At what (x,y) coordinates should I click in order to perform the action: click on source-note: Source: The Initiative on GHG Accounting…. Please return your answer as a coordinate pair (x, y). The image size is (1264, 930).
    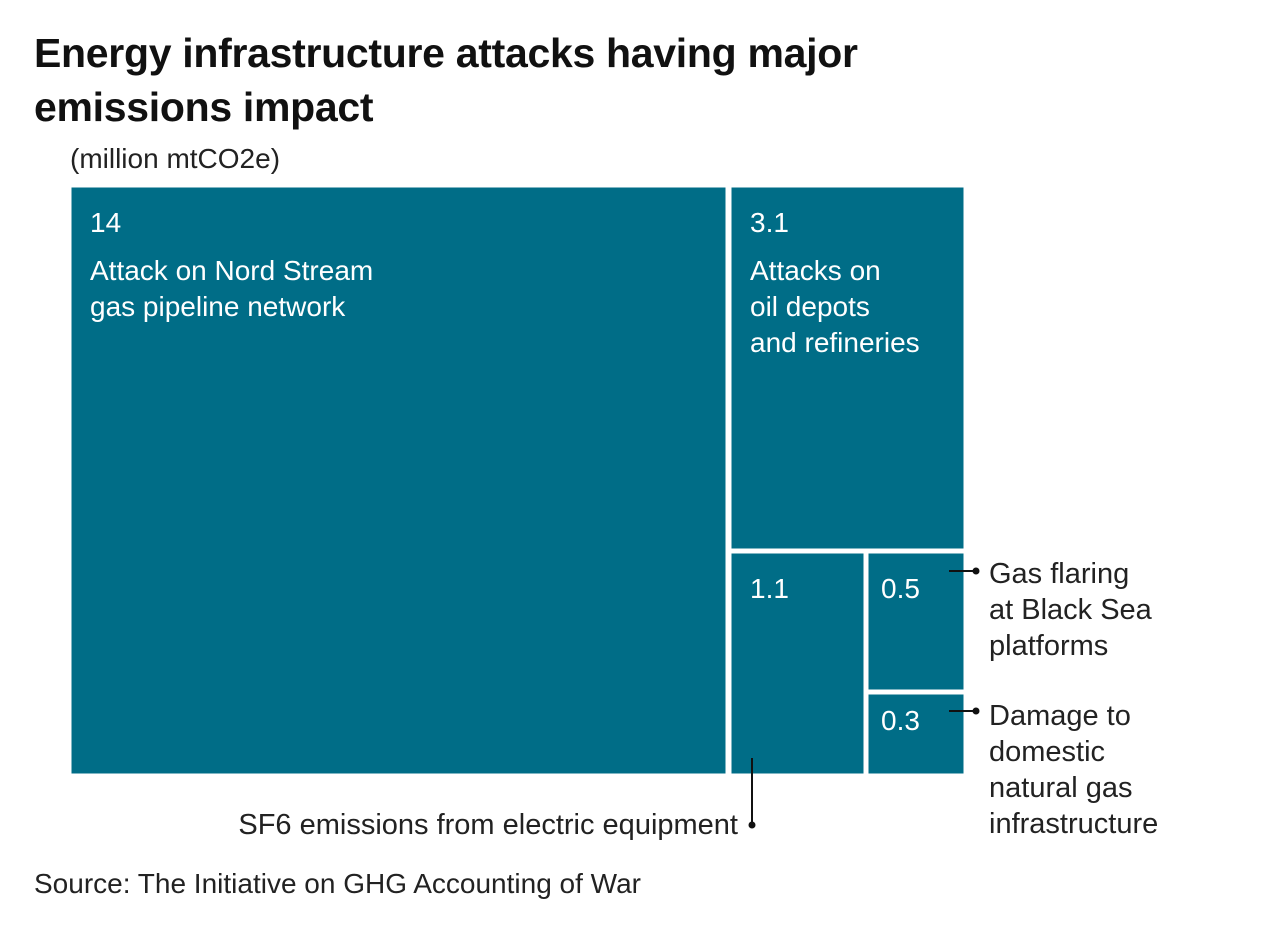
    Looking at the image, I should click on (337, 883).